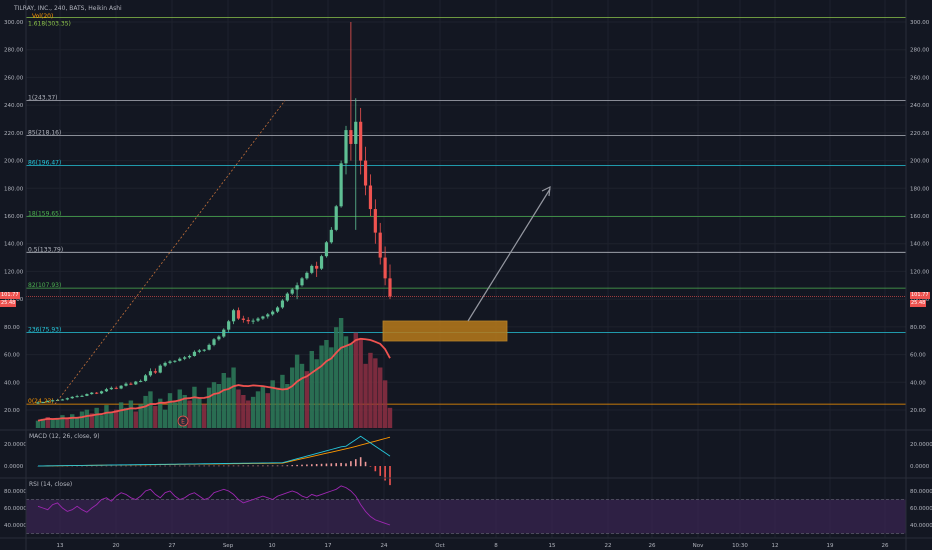  What do you see at coordinates (918, 411) in the screenshot?
I see `price-axis-label-right: 20.00` at bounding box center [918, 411].